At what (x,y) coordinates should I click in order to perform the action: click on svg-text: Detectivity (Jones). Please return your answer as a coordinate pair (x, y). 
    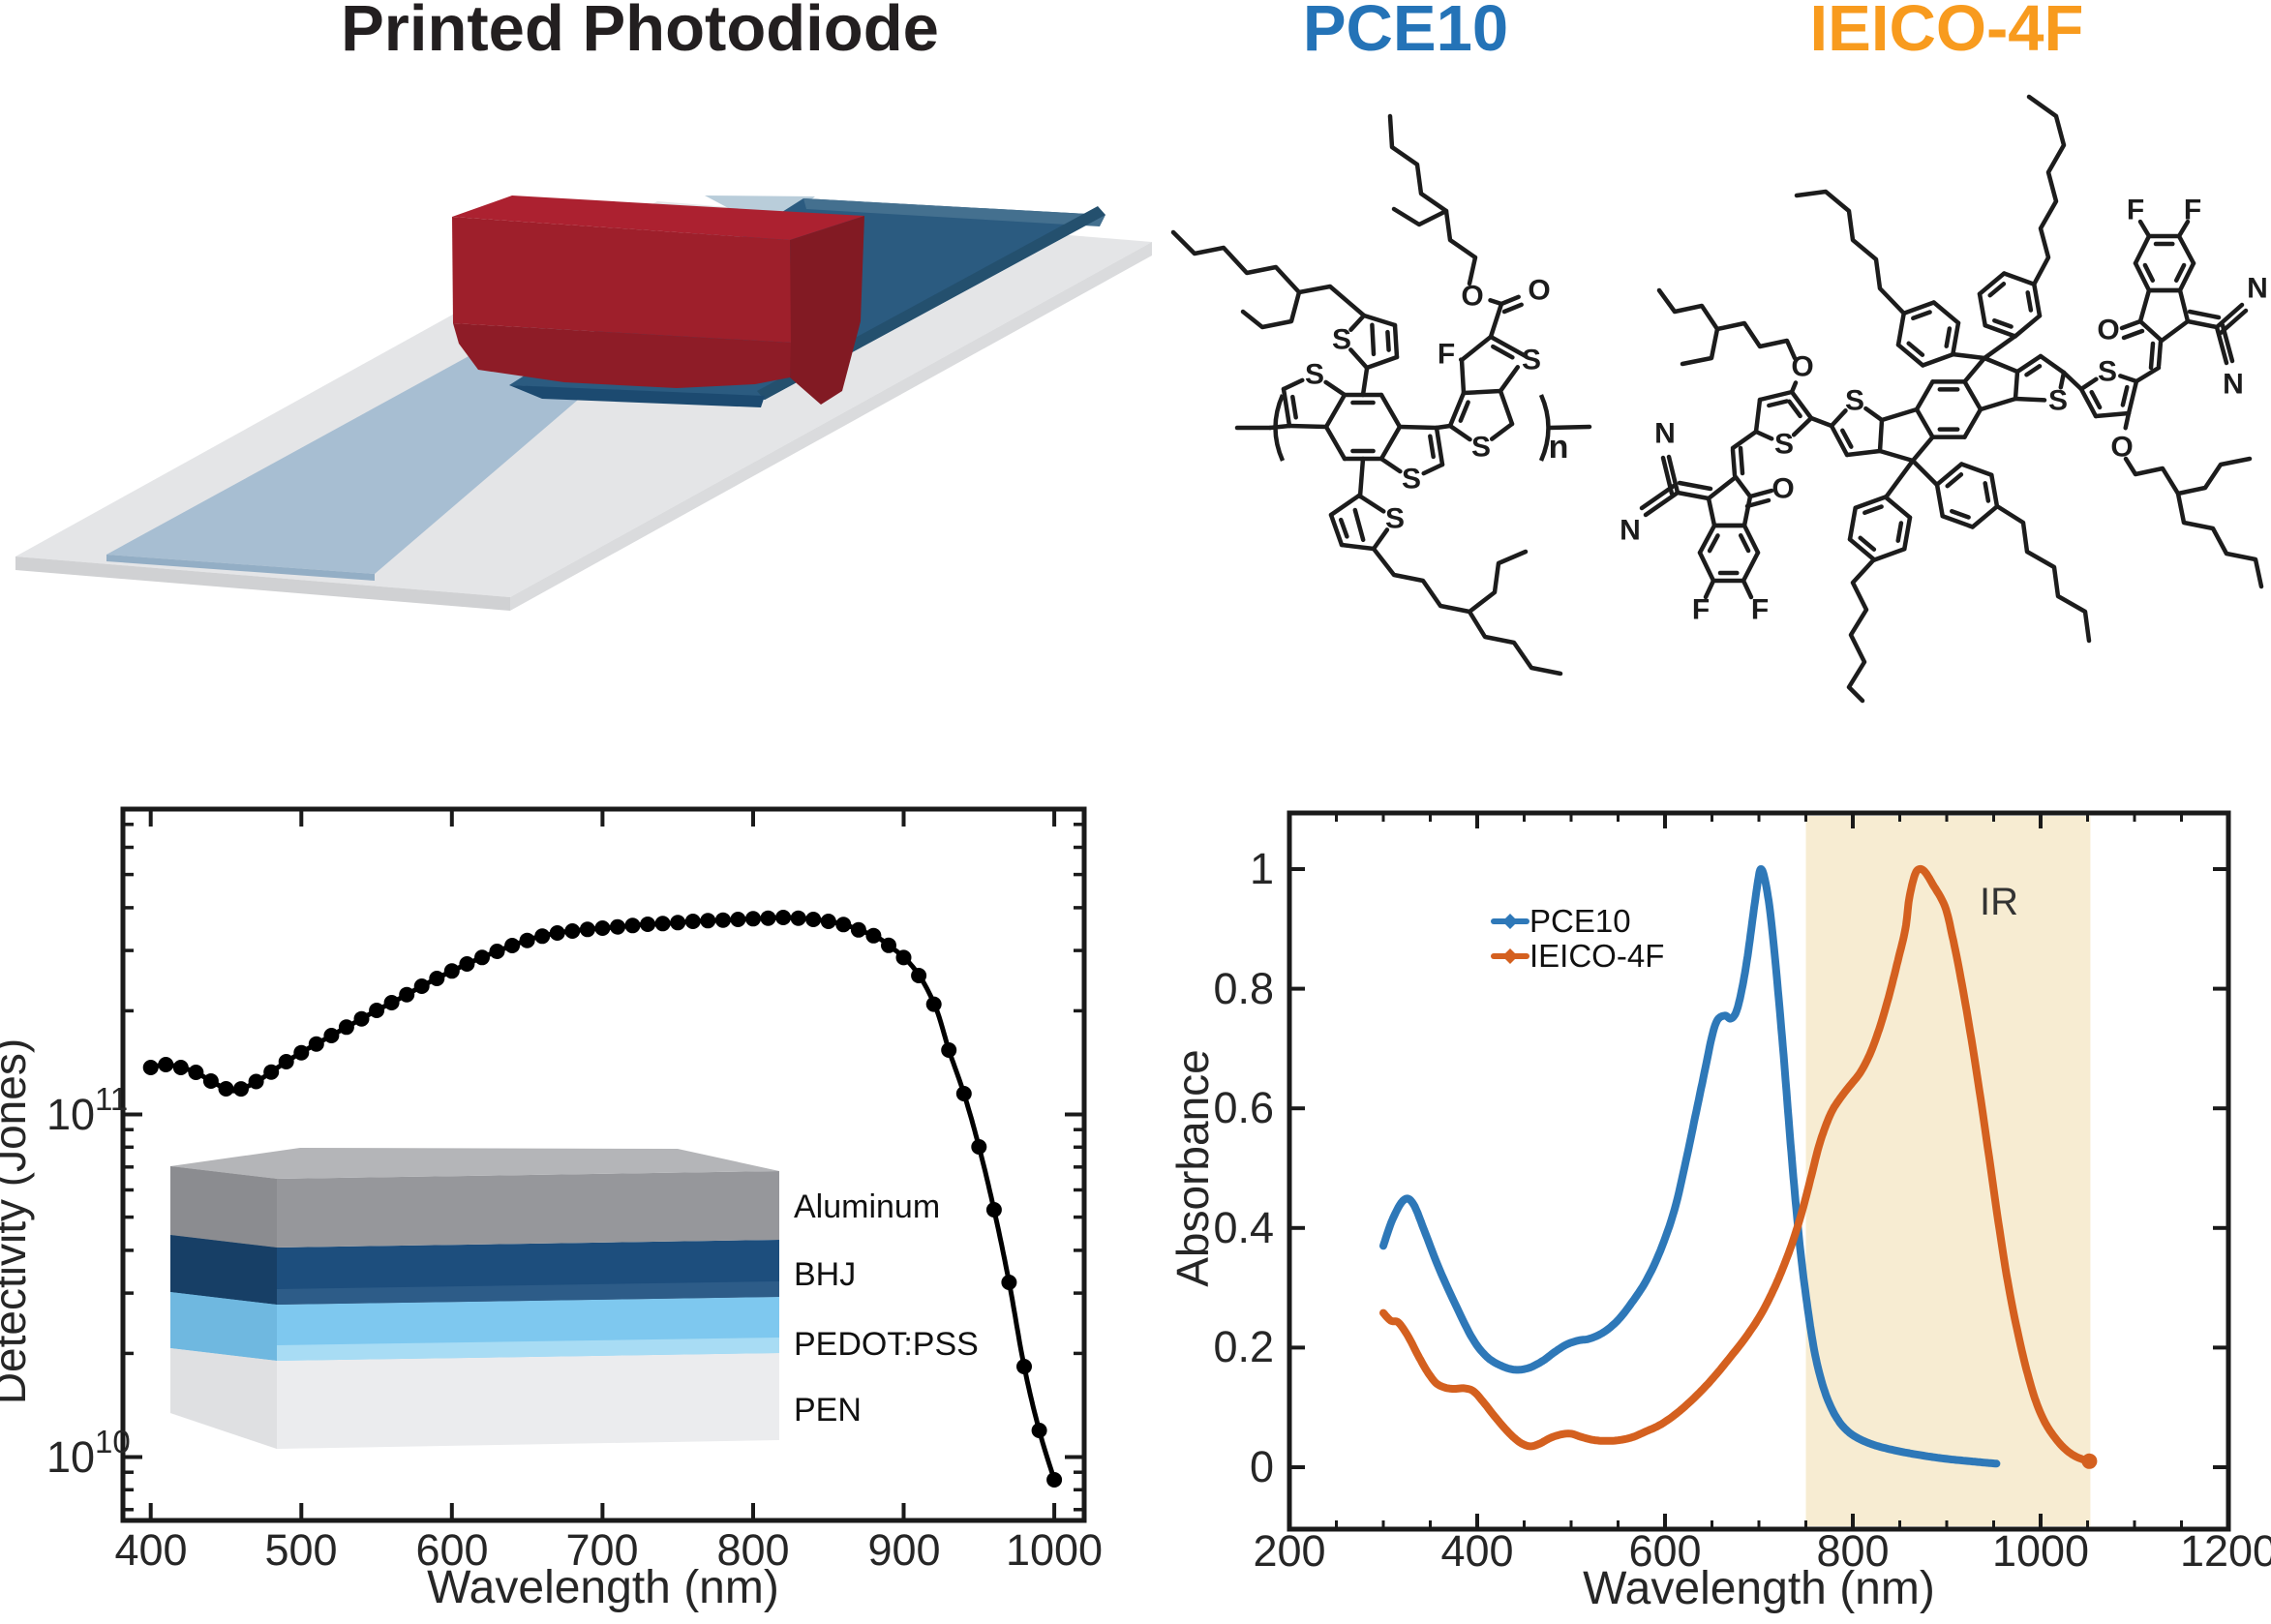
    Looking at the image, I should click on (17, 1221).